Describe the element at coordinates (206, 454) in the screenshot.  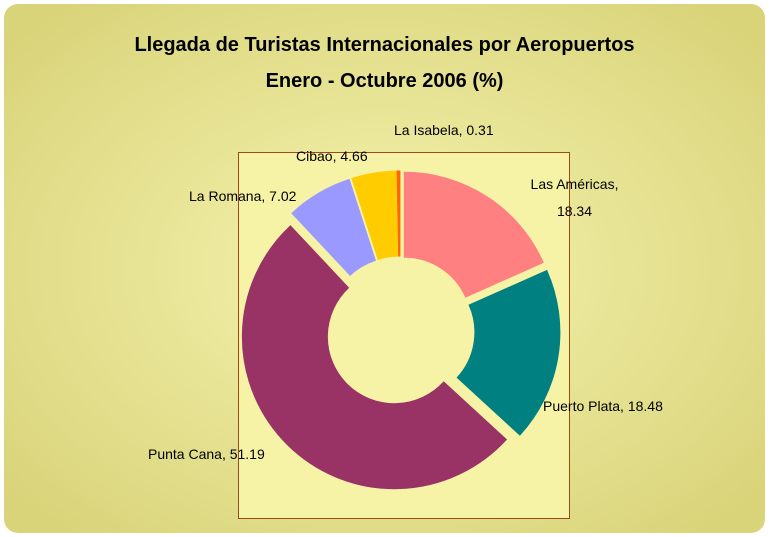
I see `data-label: Punta Cana, 51.19` at that location.